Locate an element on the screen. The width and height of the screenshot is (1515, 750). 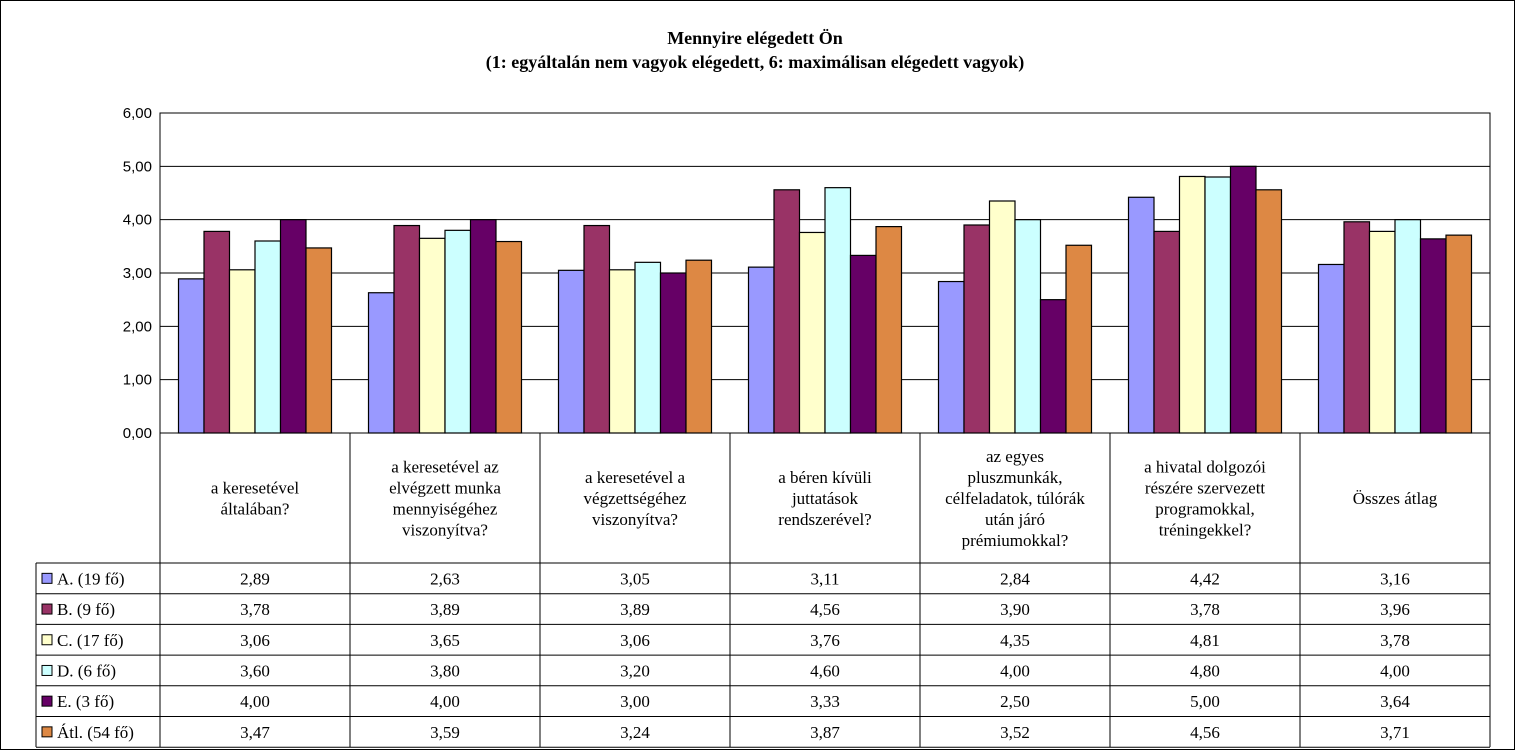
data-value-label: 3,90 is located at coordinates (1015, 609).